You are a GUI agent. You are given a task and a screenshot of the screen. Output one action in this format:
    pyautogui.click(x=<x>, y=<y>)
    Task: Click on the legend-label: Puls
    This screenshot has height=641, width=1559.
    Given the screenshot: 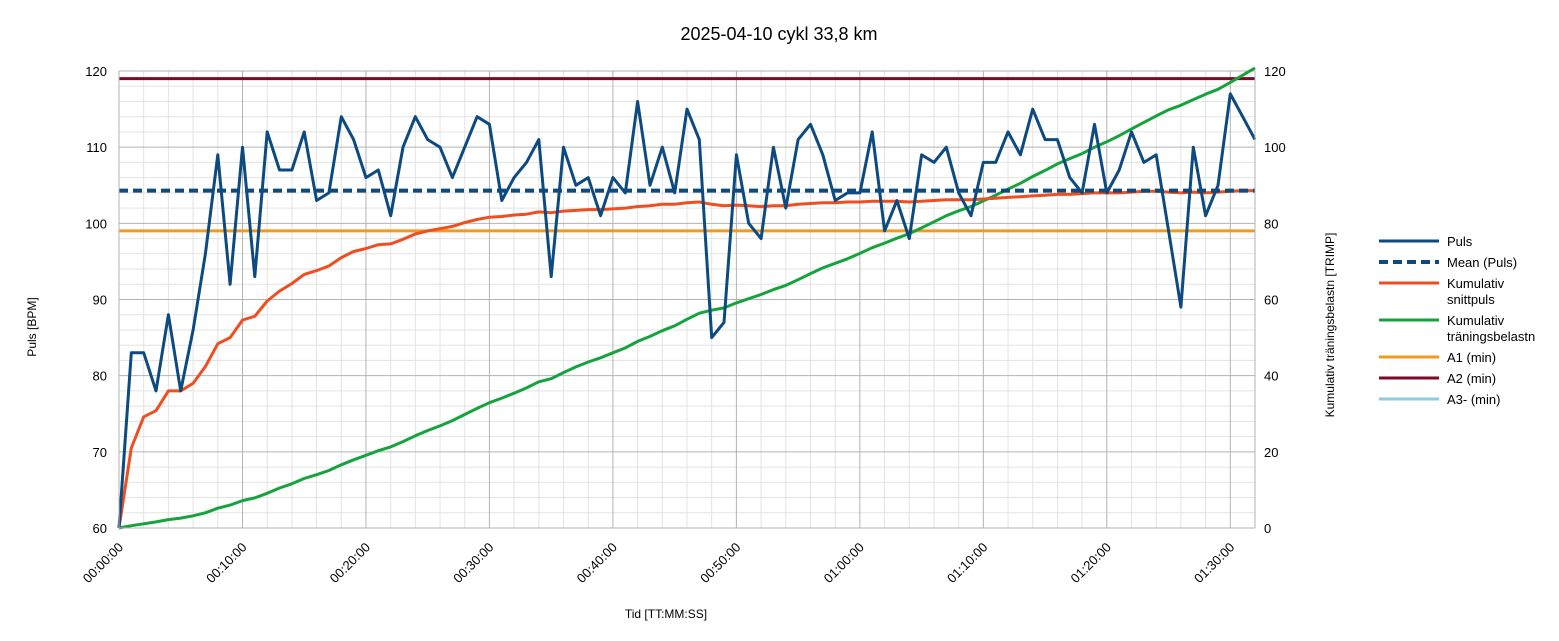 What is the action you would take?
    pyautogui.click(x=1460, y=241)
    